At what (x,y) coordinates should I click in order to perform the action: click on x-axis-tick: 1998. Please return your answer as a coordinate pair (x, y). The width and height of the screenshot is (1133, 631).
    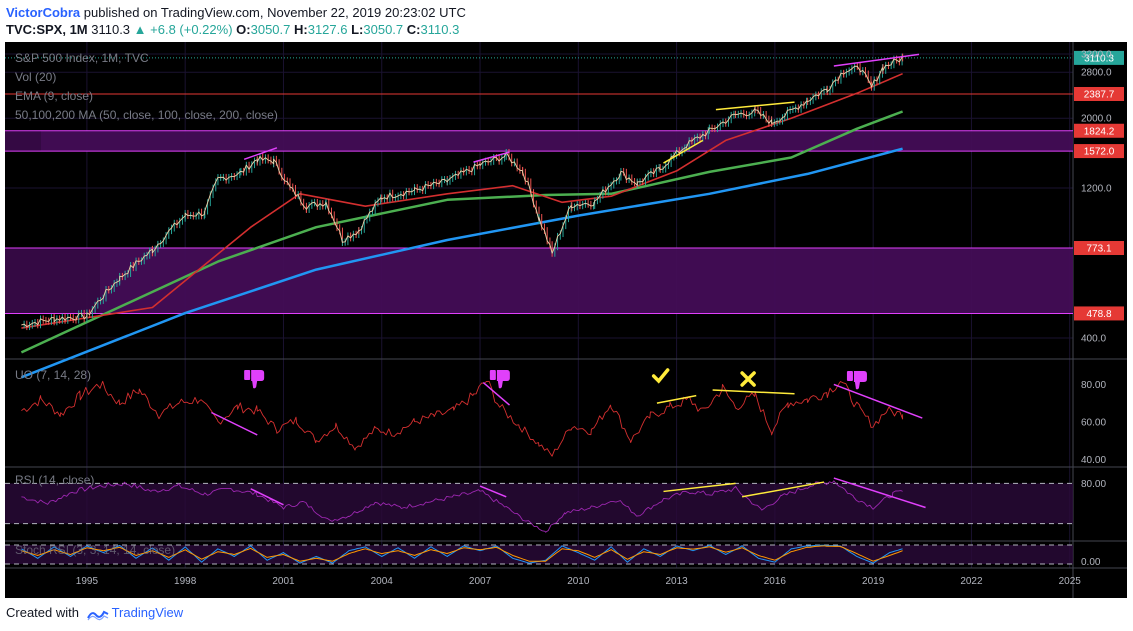
    Looking at the image, I should click on (185, 581).